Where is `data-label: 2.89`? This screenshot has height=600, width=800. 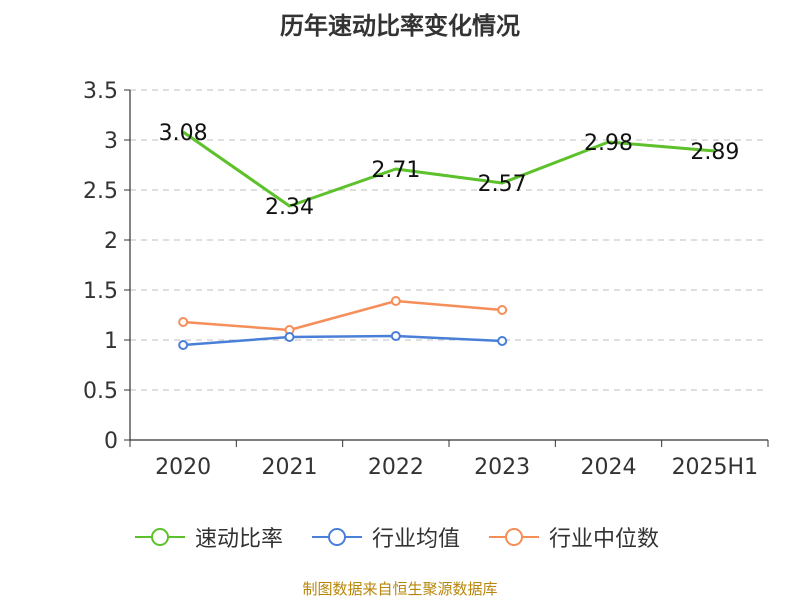
data-label: 2.89 is located at coordinates (714, 152).